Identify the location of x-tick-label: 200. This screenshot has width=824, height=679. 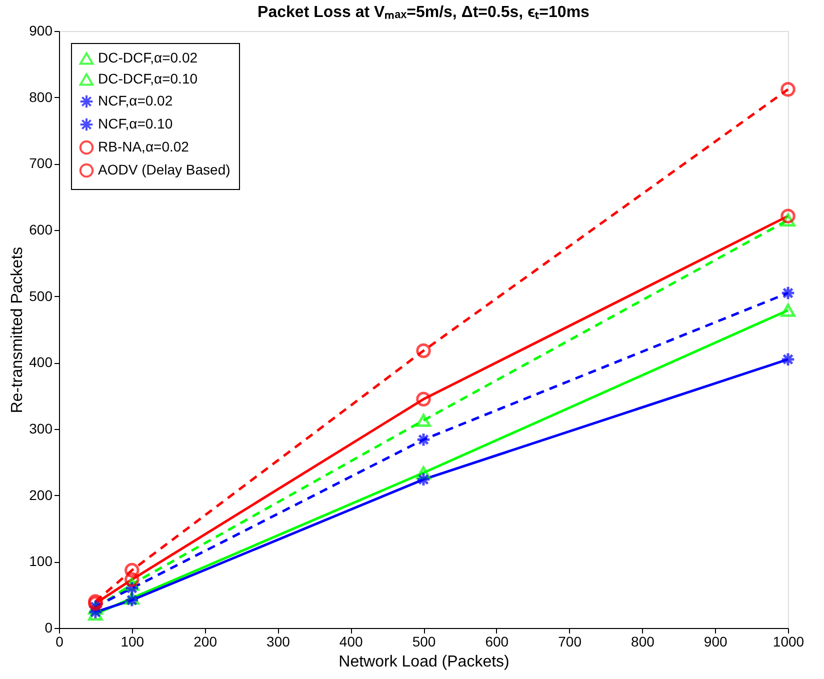
(206, 642).